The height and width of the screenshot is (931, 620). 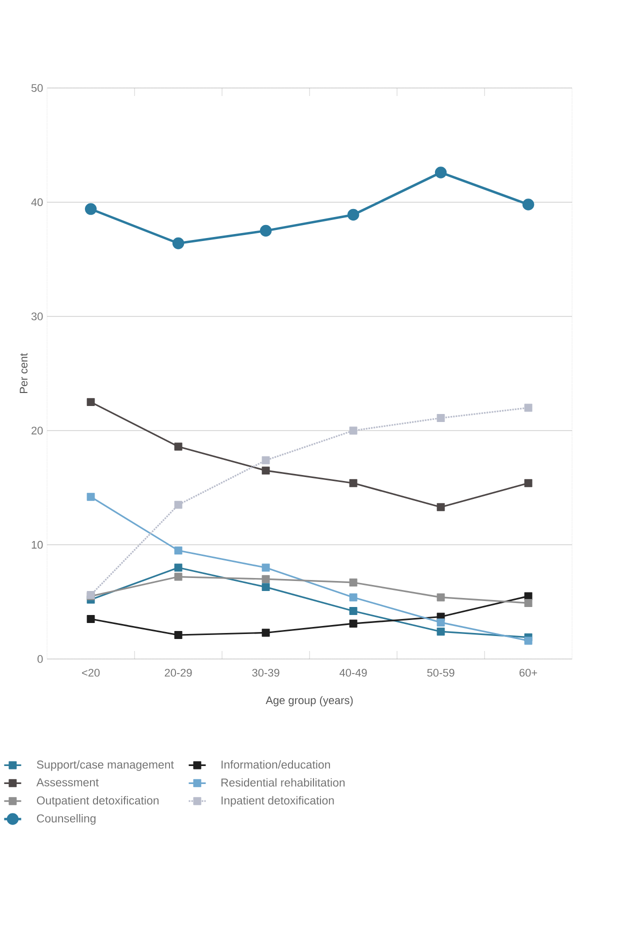 What do you see at coordinates (91, 672) in the screenshot?
I see `x-tick-label: <20` at bounding box center [91, 672].